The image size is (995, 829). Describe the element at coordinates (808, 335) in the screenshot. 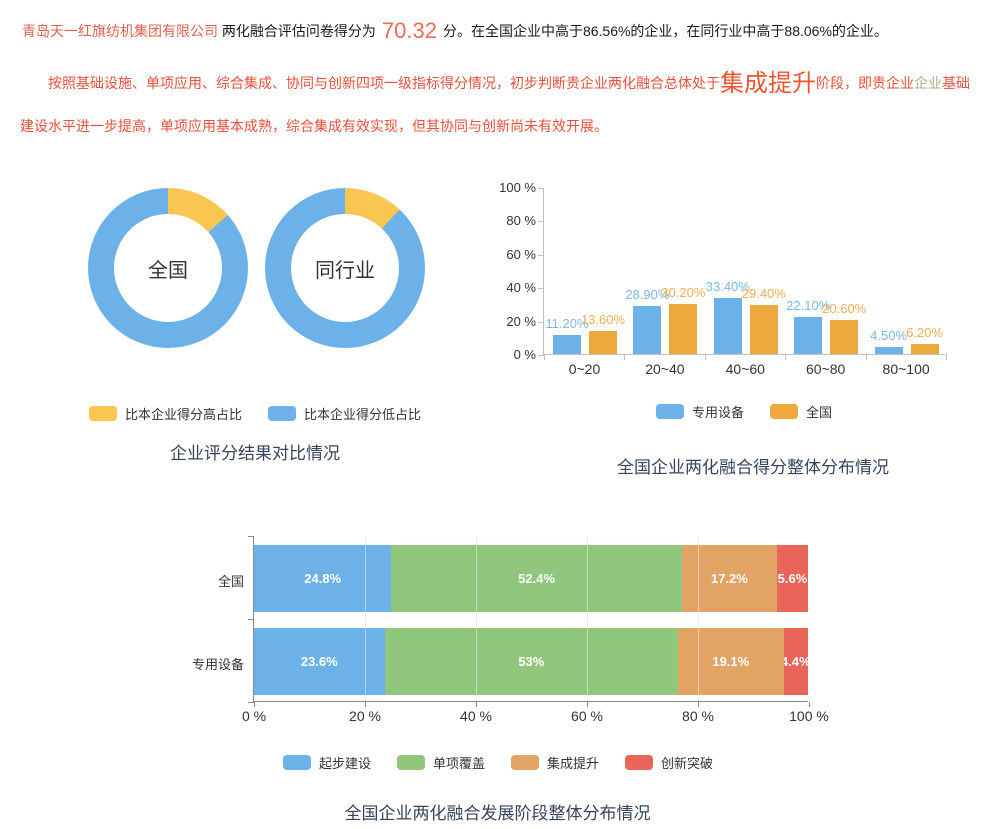

I see `bar-专用设备-60~80` at that location.